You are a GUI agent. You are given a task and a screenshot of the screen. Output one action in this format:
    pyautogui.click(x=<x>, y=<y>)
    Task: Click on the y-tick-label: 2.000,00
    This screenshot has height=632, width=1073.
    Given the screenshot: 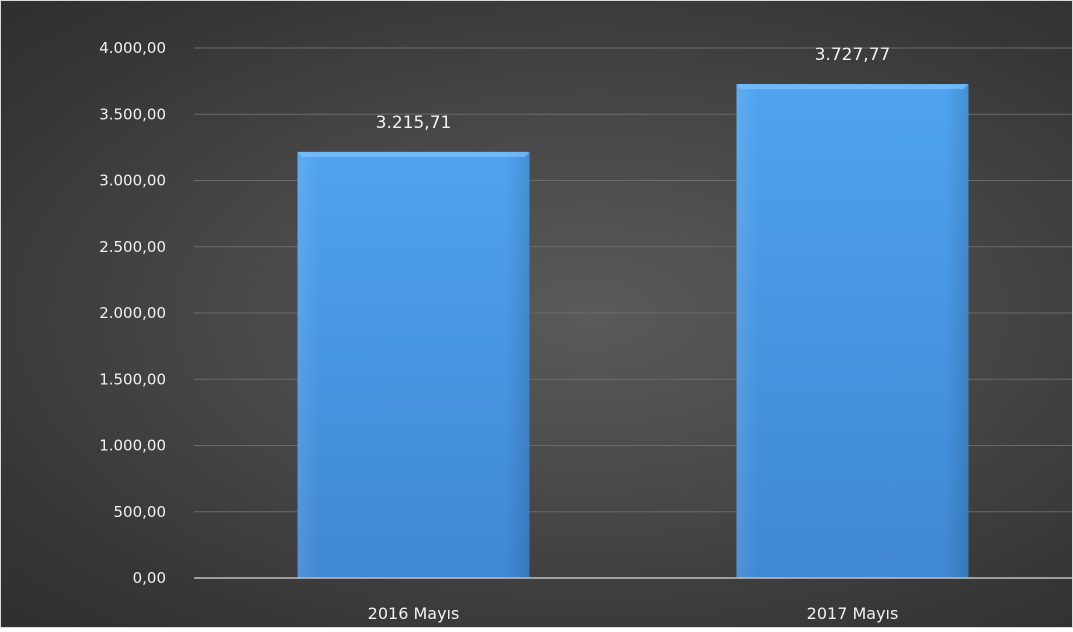 What is the action you would take?
    pyautogui.click(x=132, y=313)
    